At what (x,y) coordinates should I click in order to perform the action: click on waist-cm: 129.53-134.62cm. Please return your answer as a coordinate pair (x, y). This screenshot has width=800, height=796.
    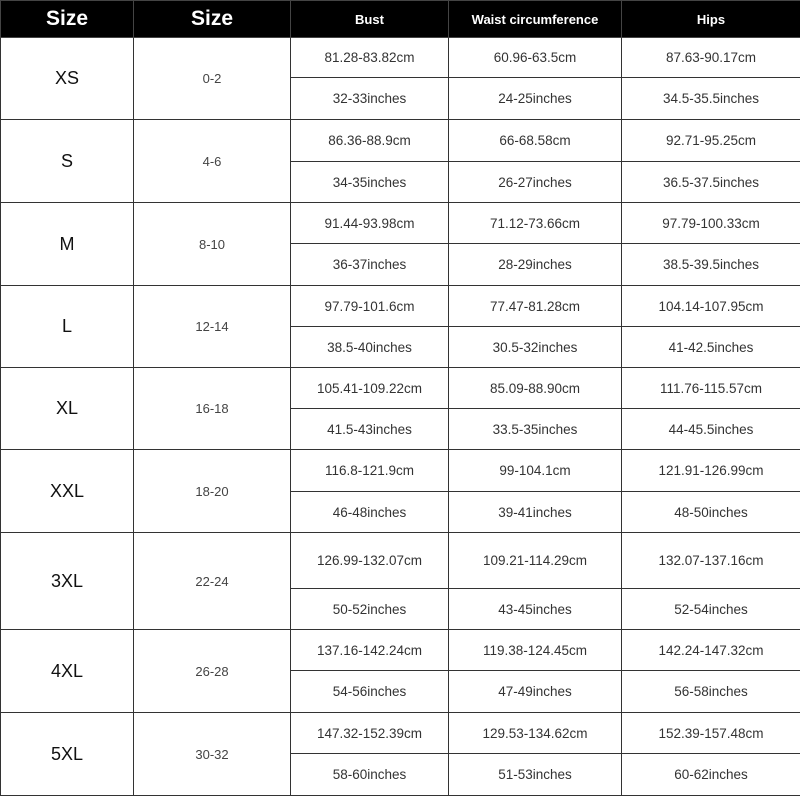
    Looking at the image, I should click on (535, 733).